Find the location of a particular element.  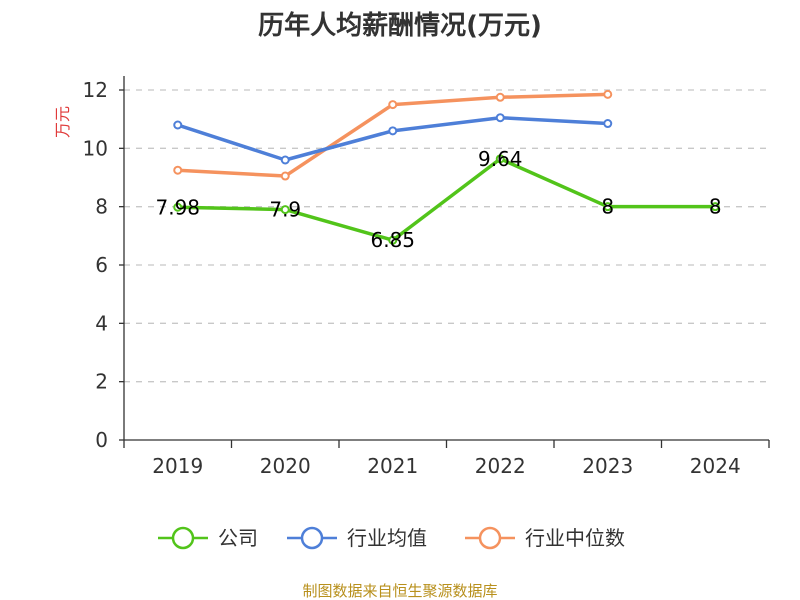

data-labels: 7.98 7.9 6.85 9.64 8 8 is located at coordinates (438, 199).